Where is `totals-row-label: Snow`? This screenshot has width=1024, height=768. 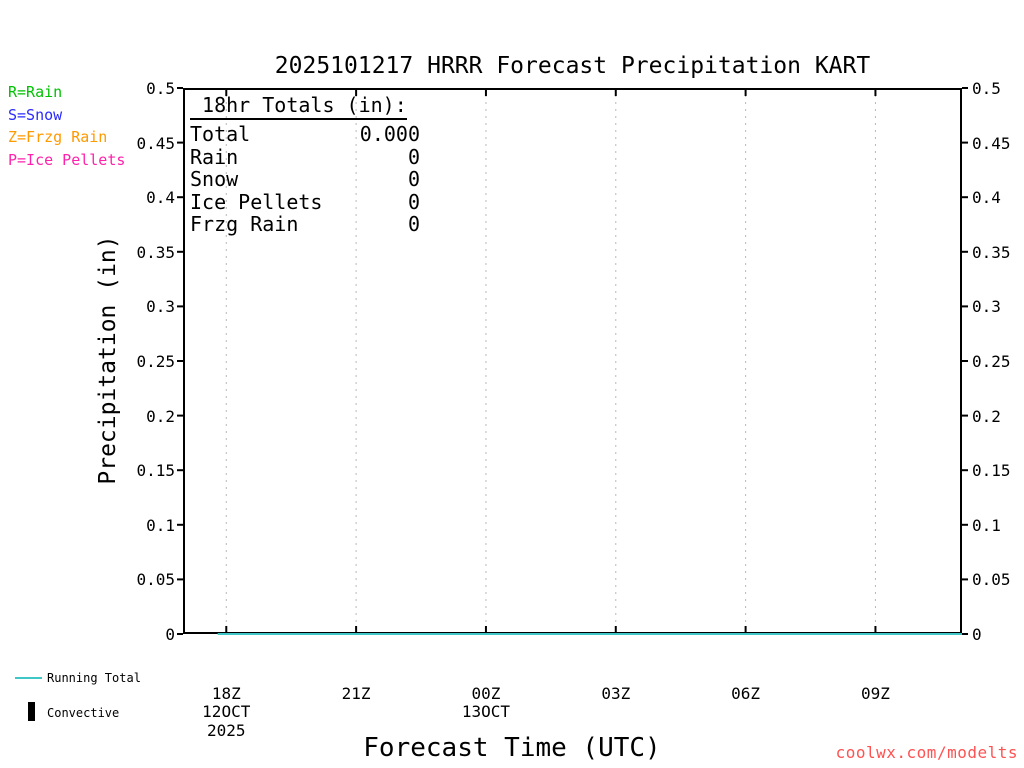
totals-row-label: Snow is located at coordinates (214, 179).